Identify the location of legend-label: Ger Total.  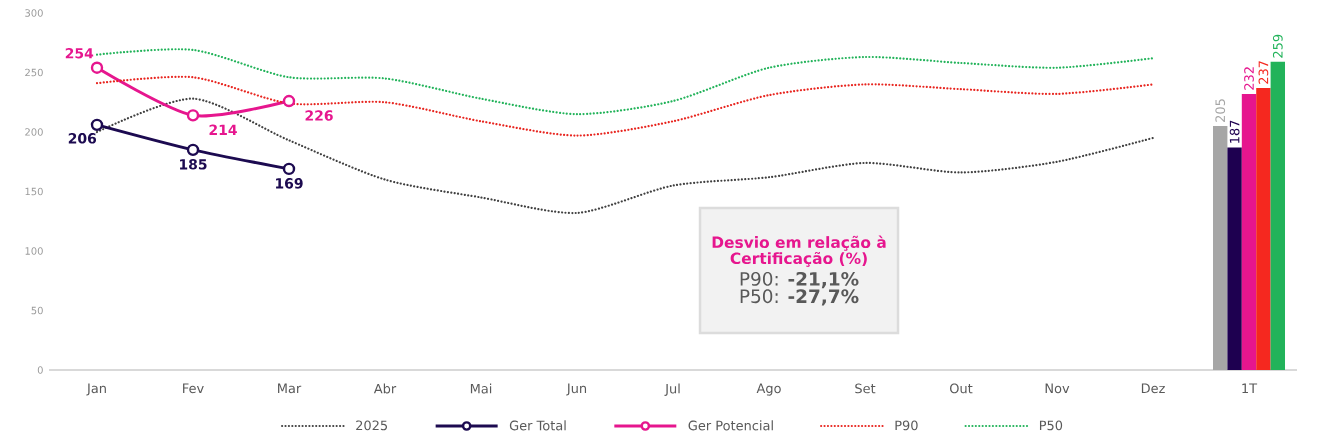
(537, 425).